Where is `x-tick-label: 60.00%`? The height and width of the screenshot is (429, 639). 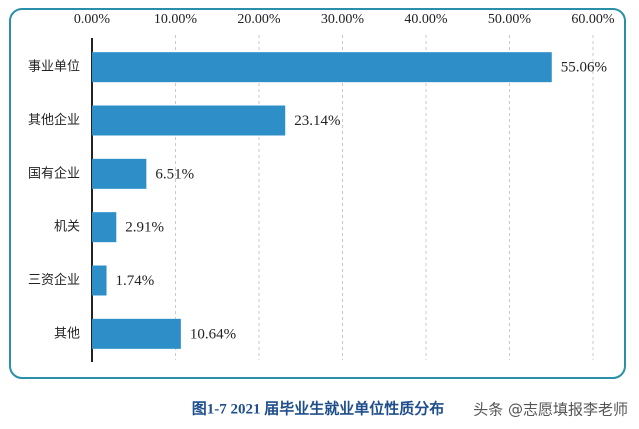 x-tick-label: 60.00% is located at coordinates (593, 19).